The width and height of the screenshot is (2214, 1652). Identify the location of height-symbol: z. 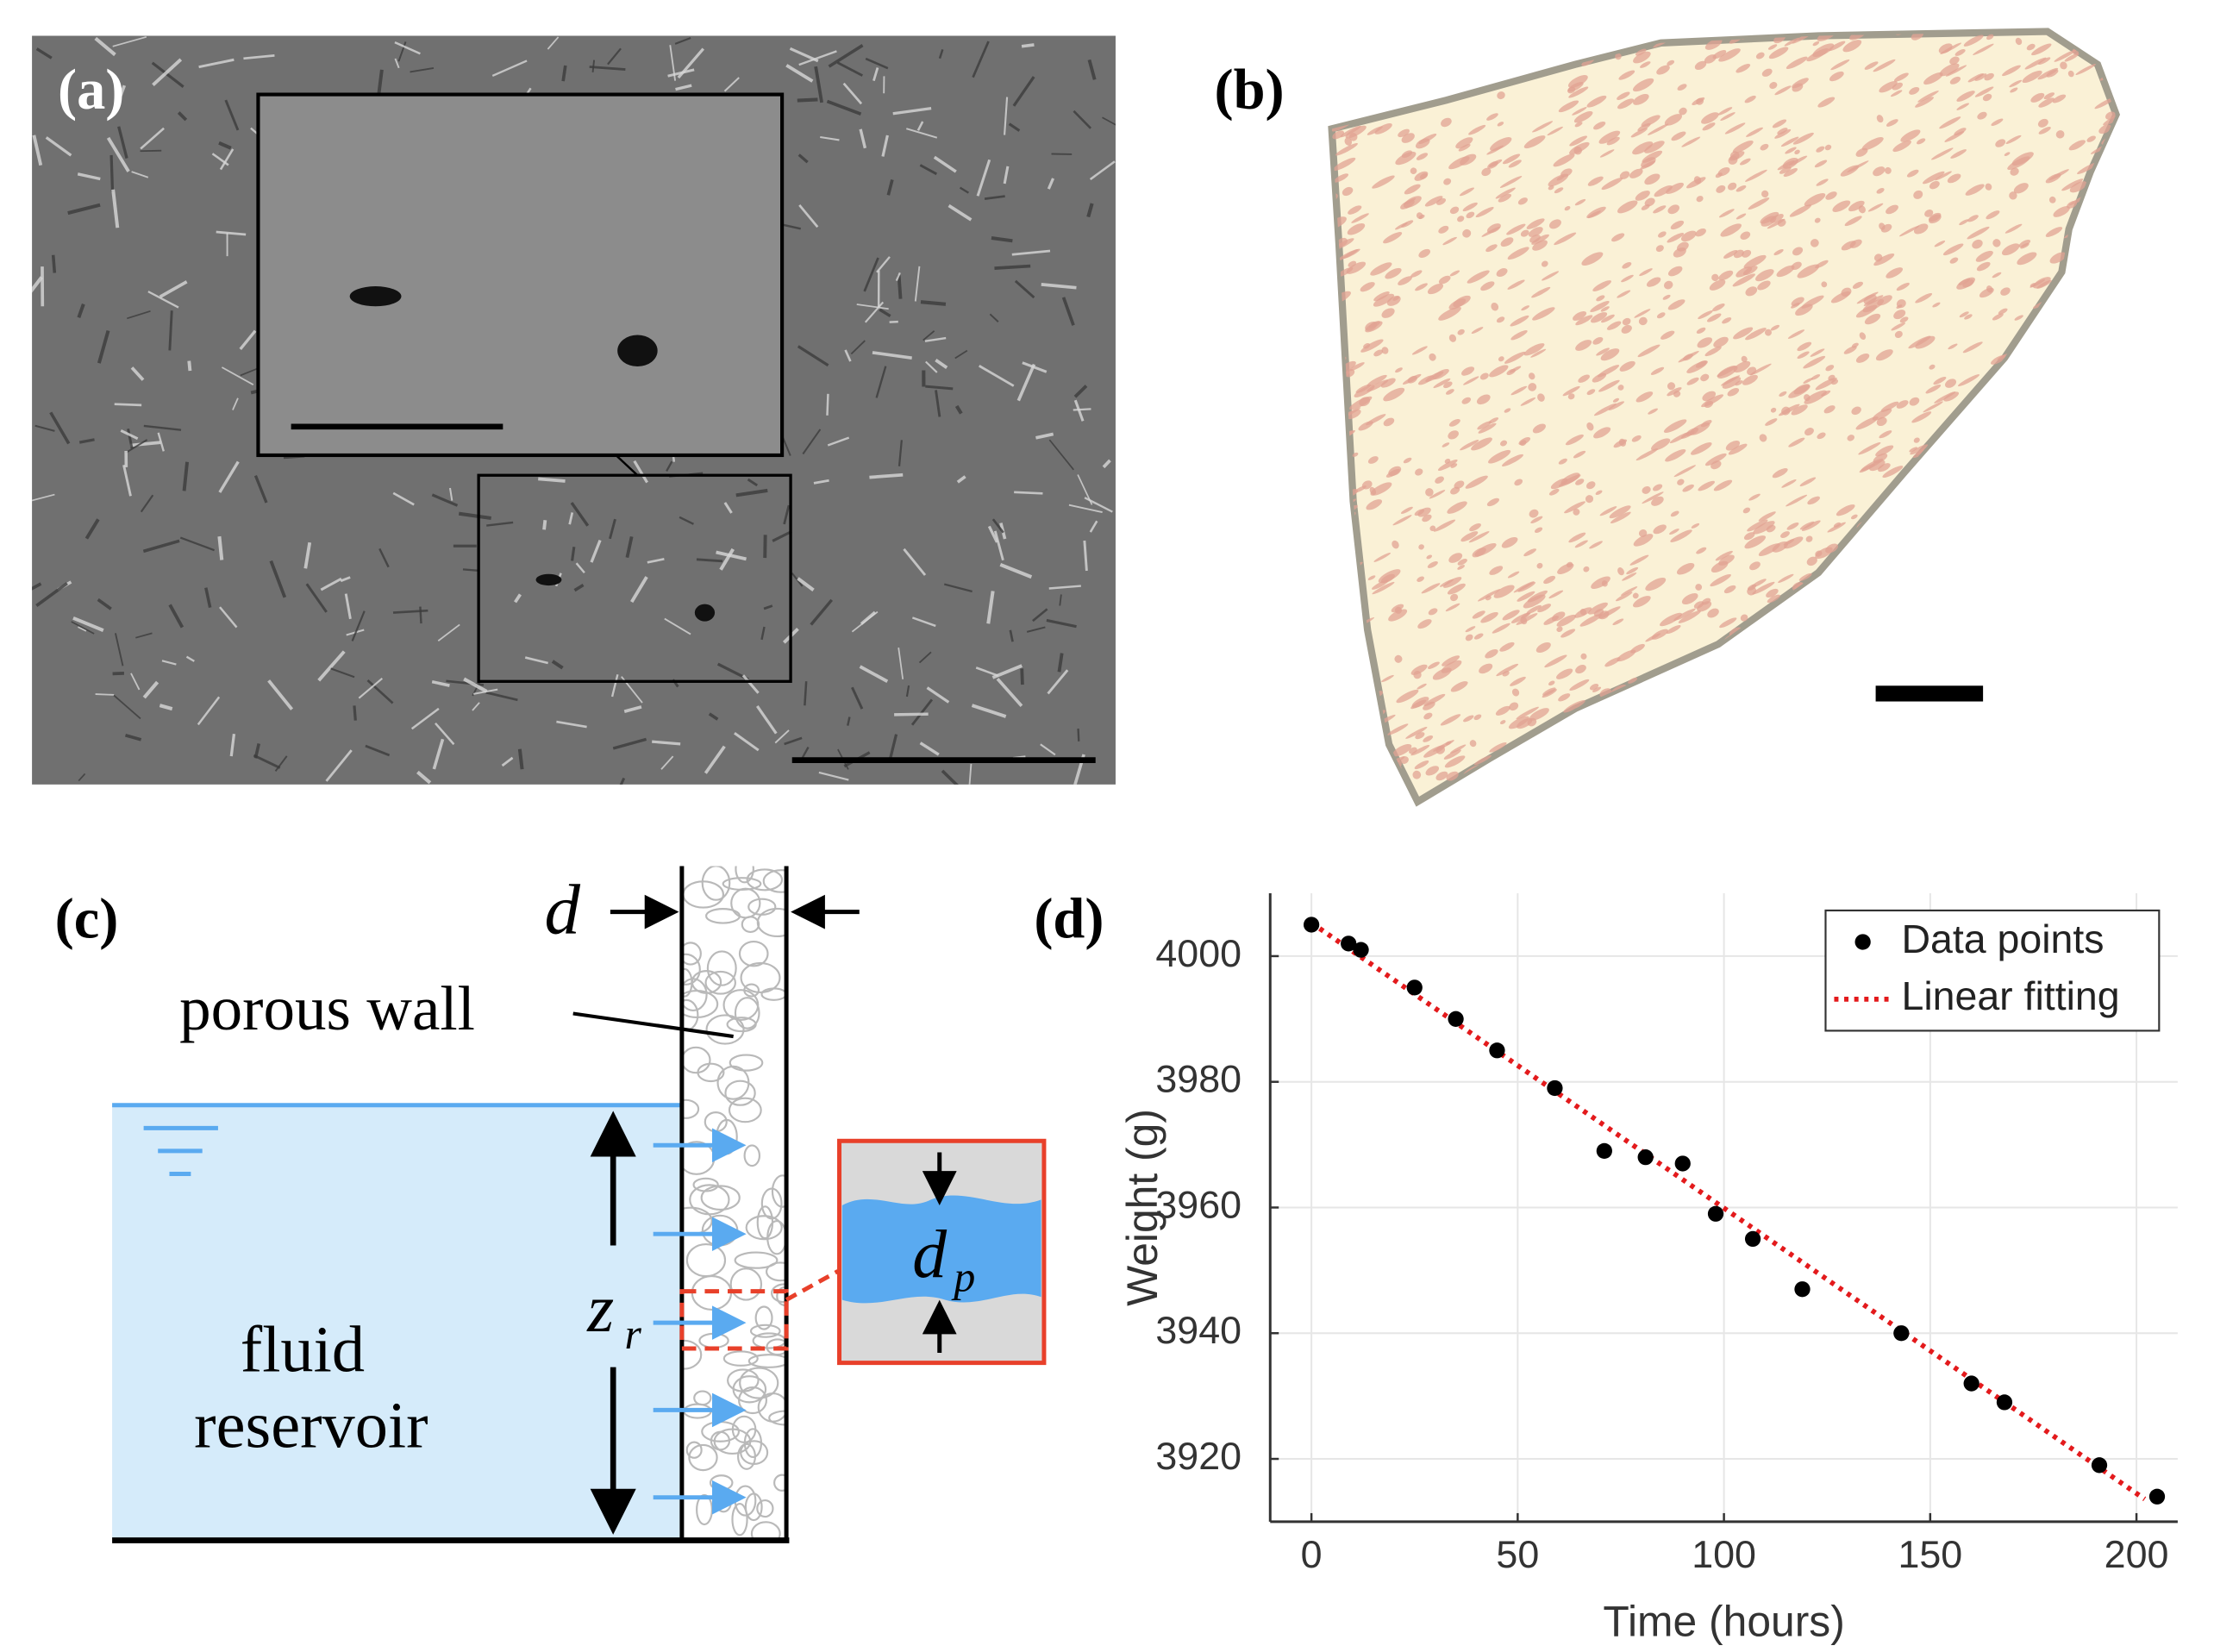
(600, 1309).